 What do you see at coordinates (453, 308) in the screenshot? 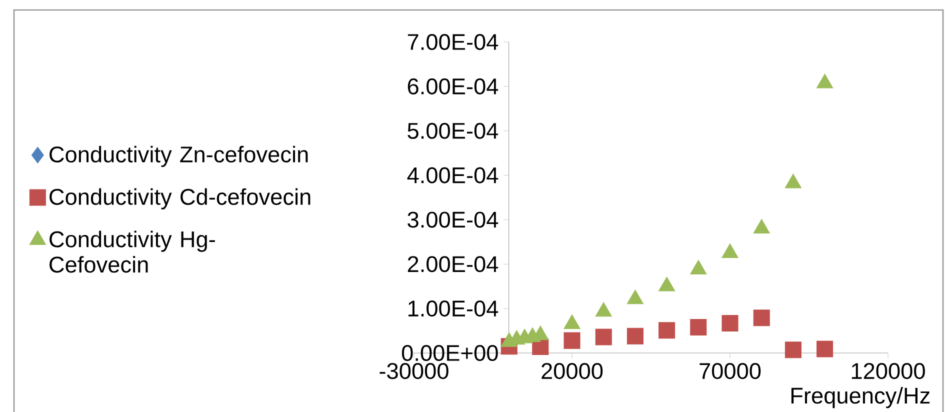
I see `y-tick-label: 1.00E-04` at bounding box center [453, 308].